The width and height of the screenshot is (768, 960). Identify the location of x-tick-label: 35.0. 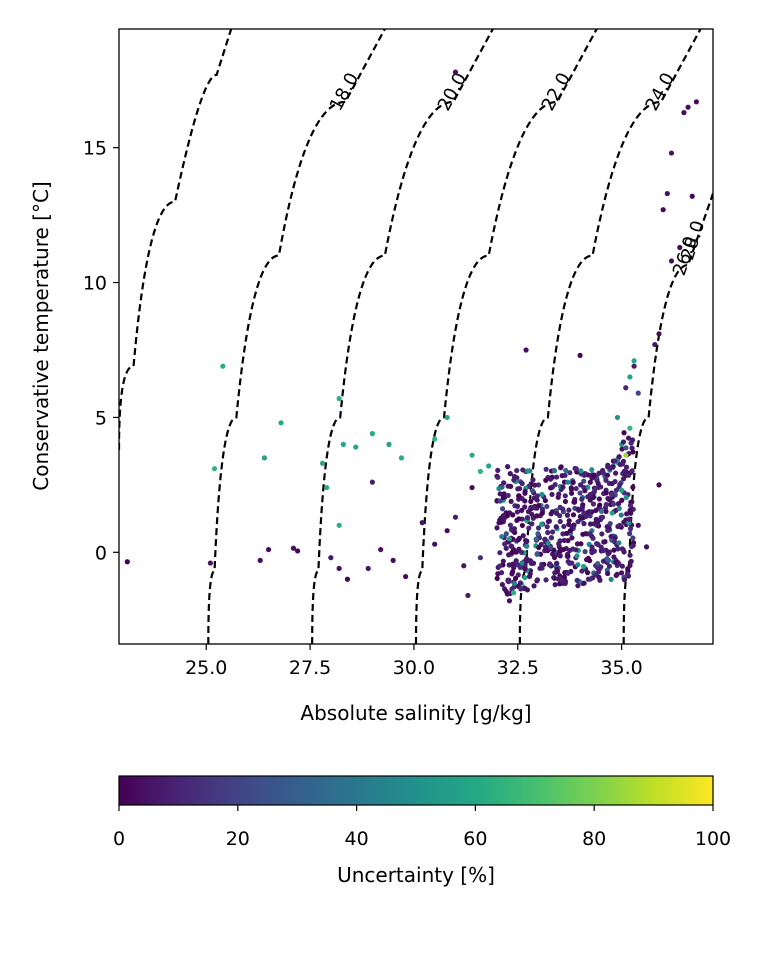
(621, 668).